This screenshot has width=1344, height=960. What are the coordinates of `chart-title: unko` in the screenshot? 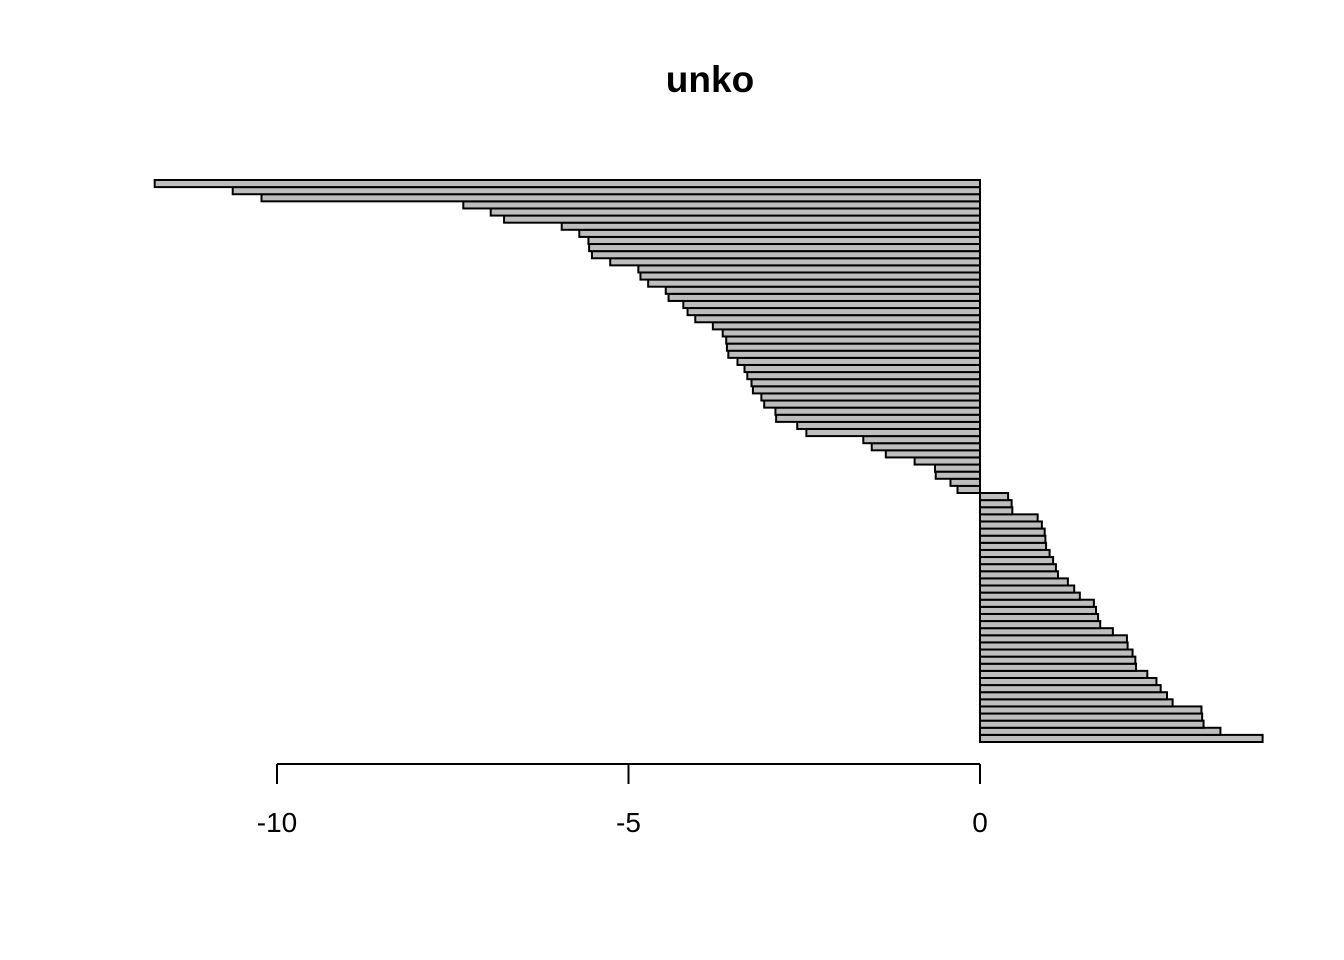 It's located at (710, 79).